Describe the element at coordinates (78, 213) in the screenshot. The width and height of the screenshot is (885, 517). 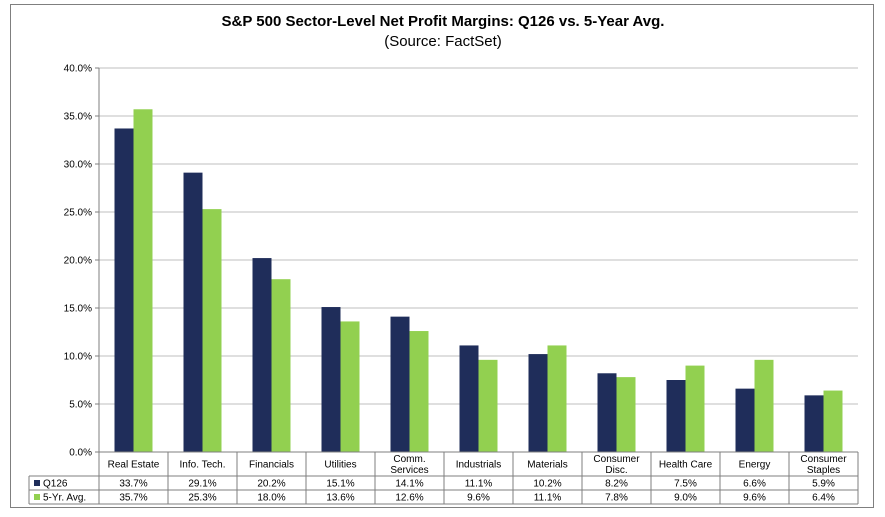
I see `y-tick-label: 25.0%` at that location.